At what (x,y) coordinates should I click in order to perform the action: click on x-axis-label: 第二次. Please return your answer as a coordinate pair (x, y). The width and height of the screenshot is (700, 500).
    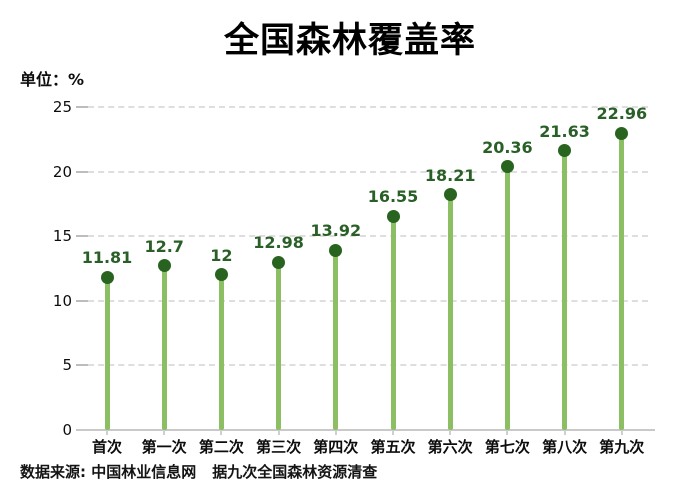
    Looking at the image, I should click on (221, 447).